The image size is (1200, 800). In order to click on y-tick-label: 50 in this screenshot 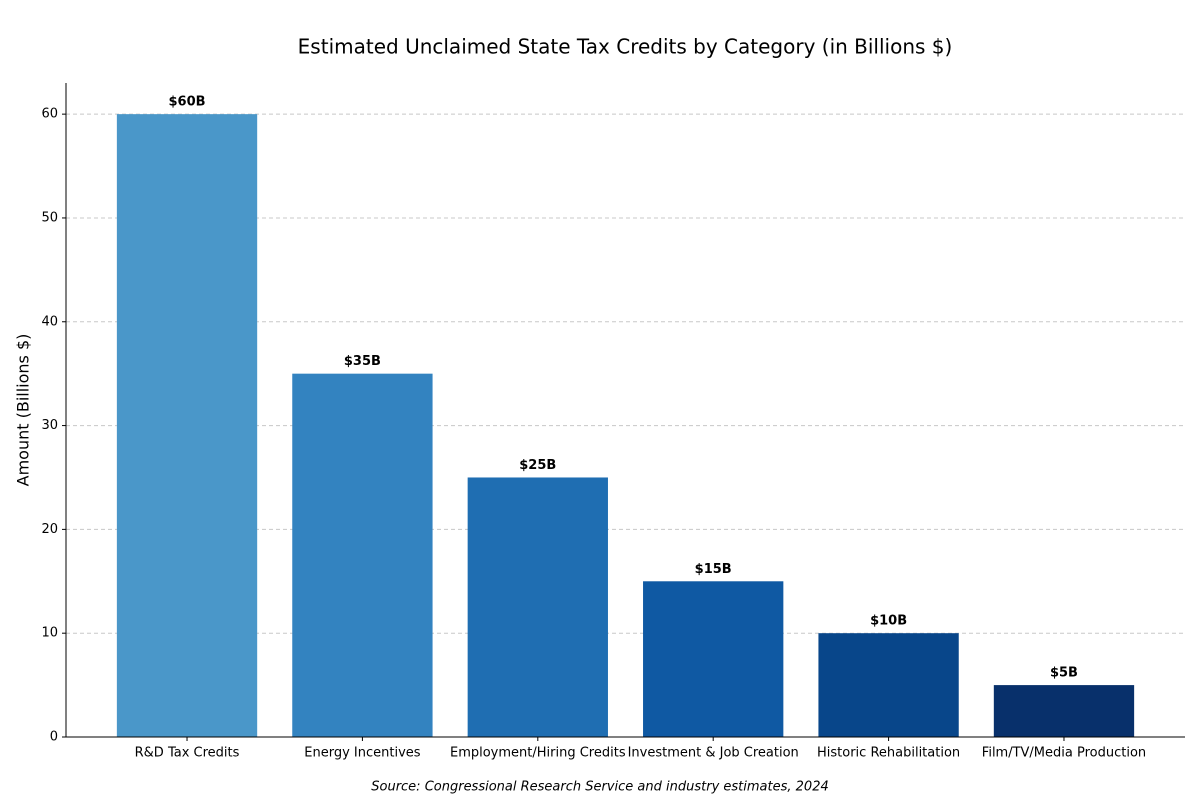, I will do `click(49, 217)`.